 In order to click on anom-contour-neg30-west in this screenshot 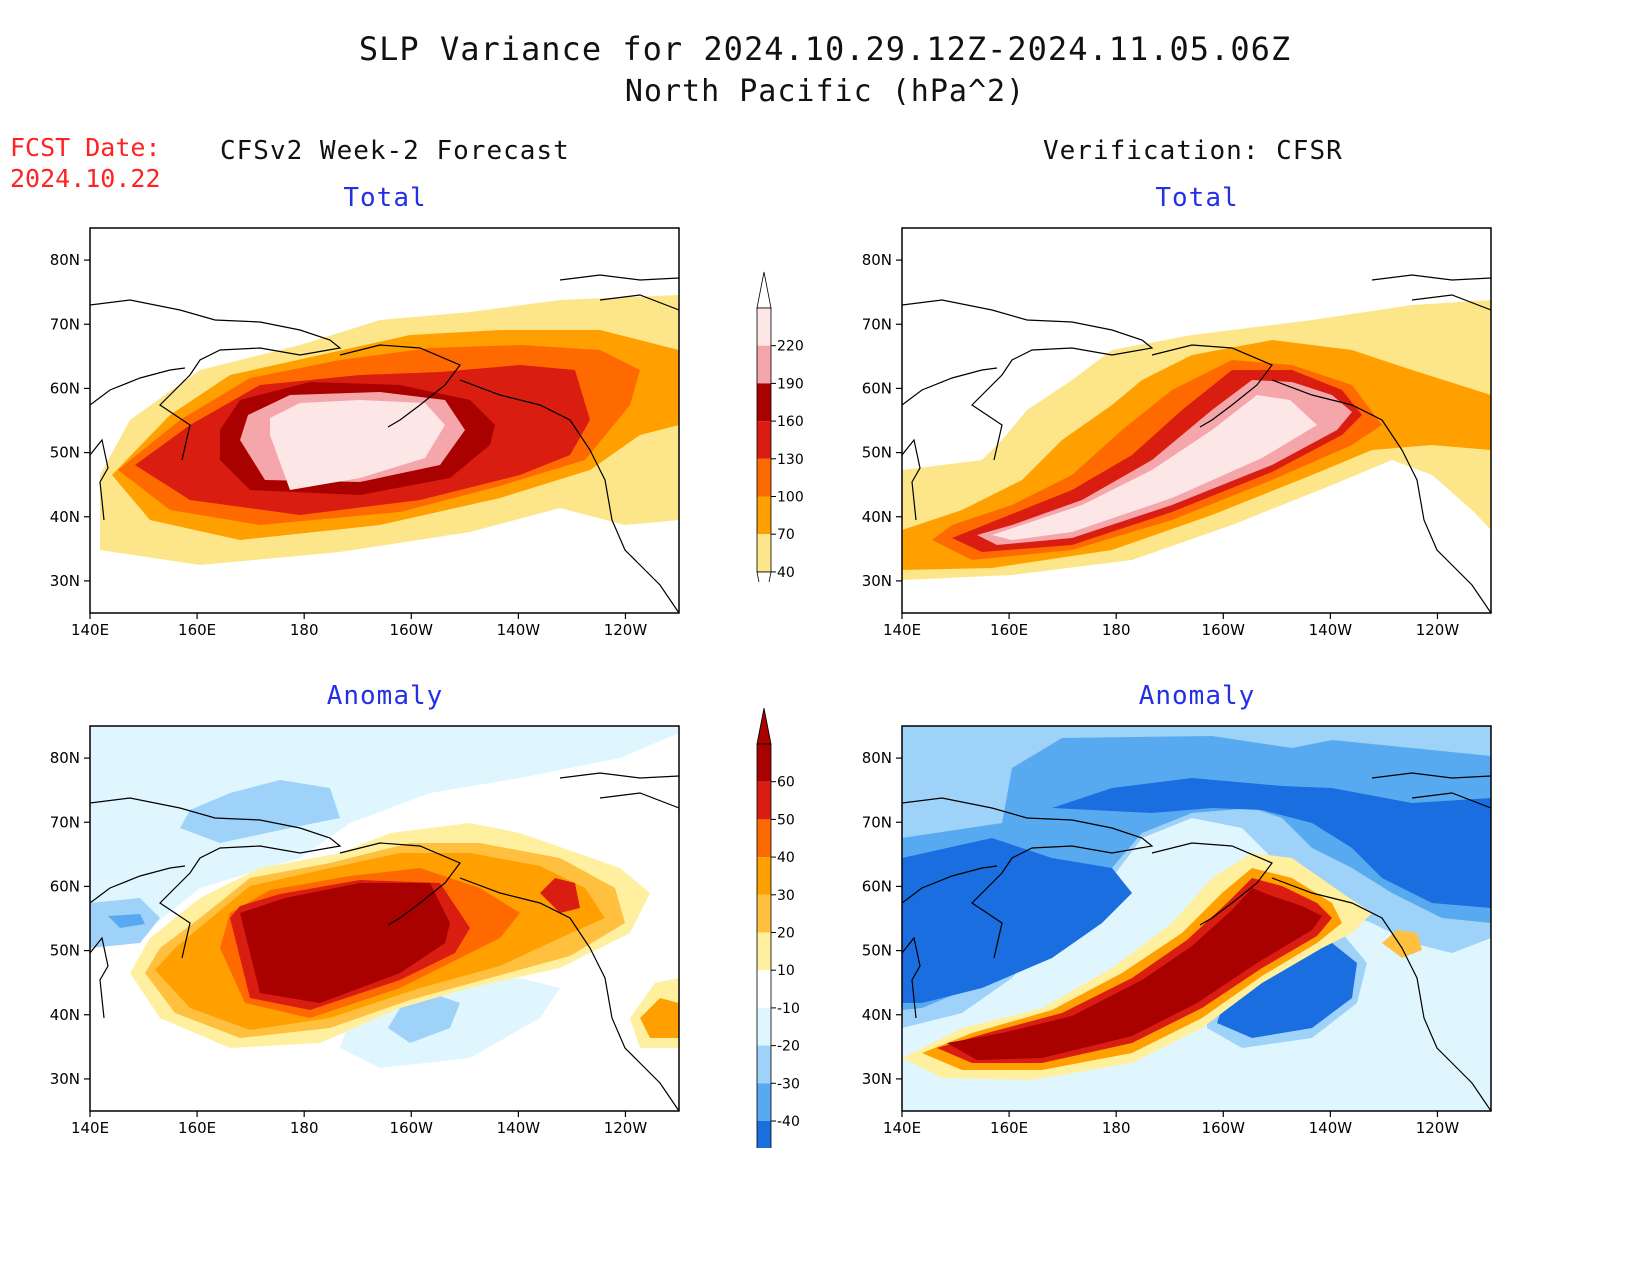, I will do `click(126, 921)`.